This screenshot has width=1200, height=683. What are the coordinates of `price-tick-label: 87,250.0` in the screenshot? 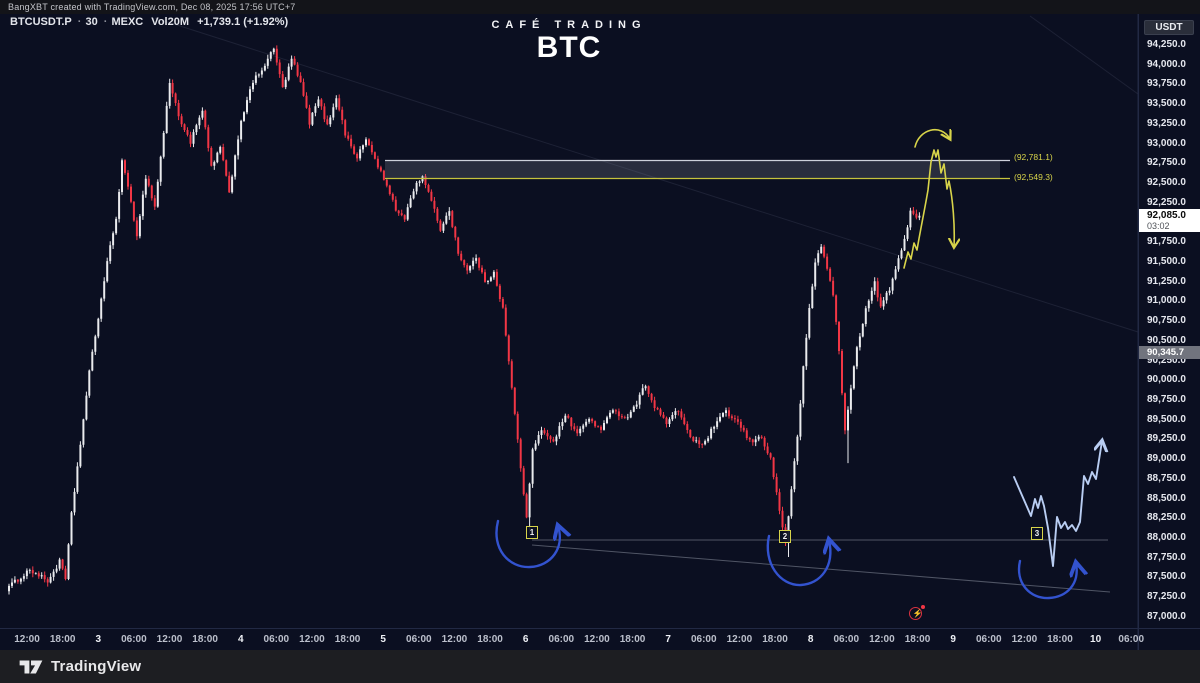 It's located at (1166, 597).